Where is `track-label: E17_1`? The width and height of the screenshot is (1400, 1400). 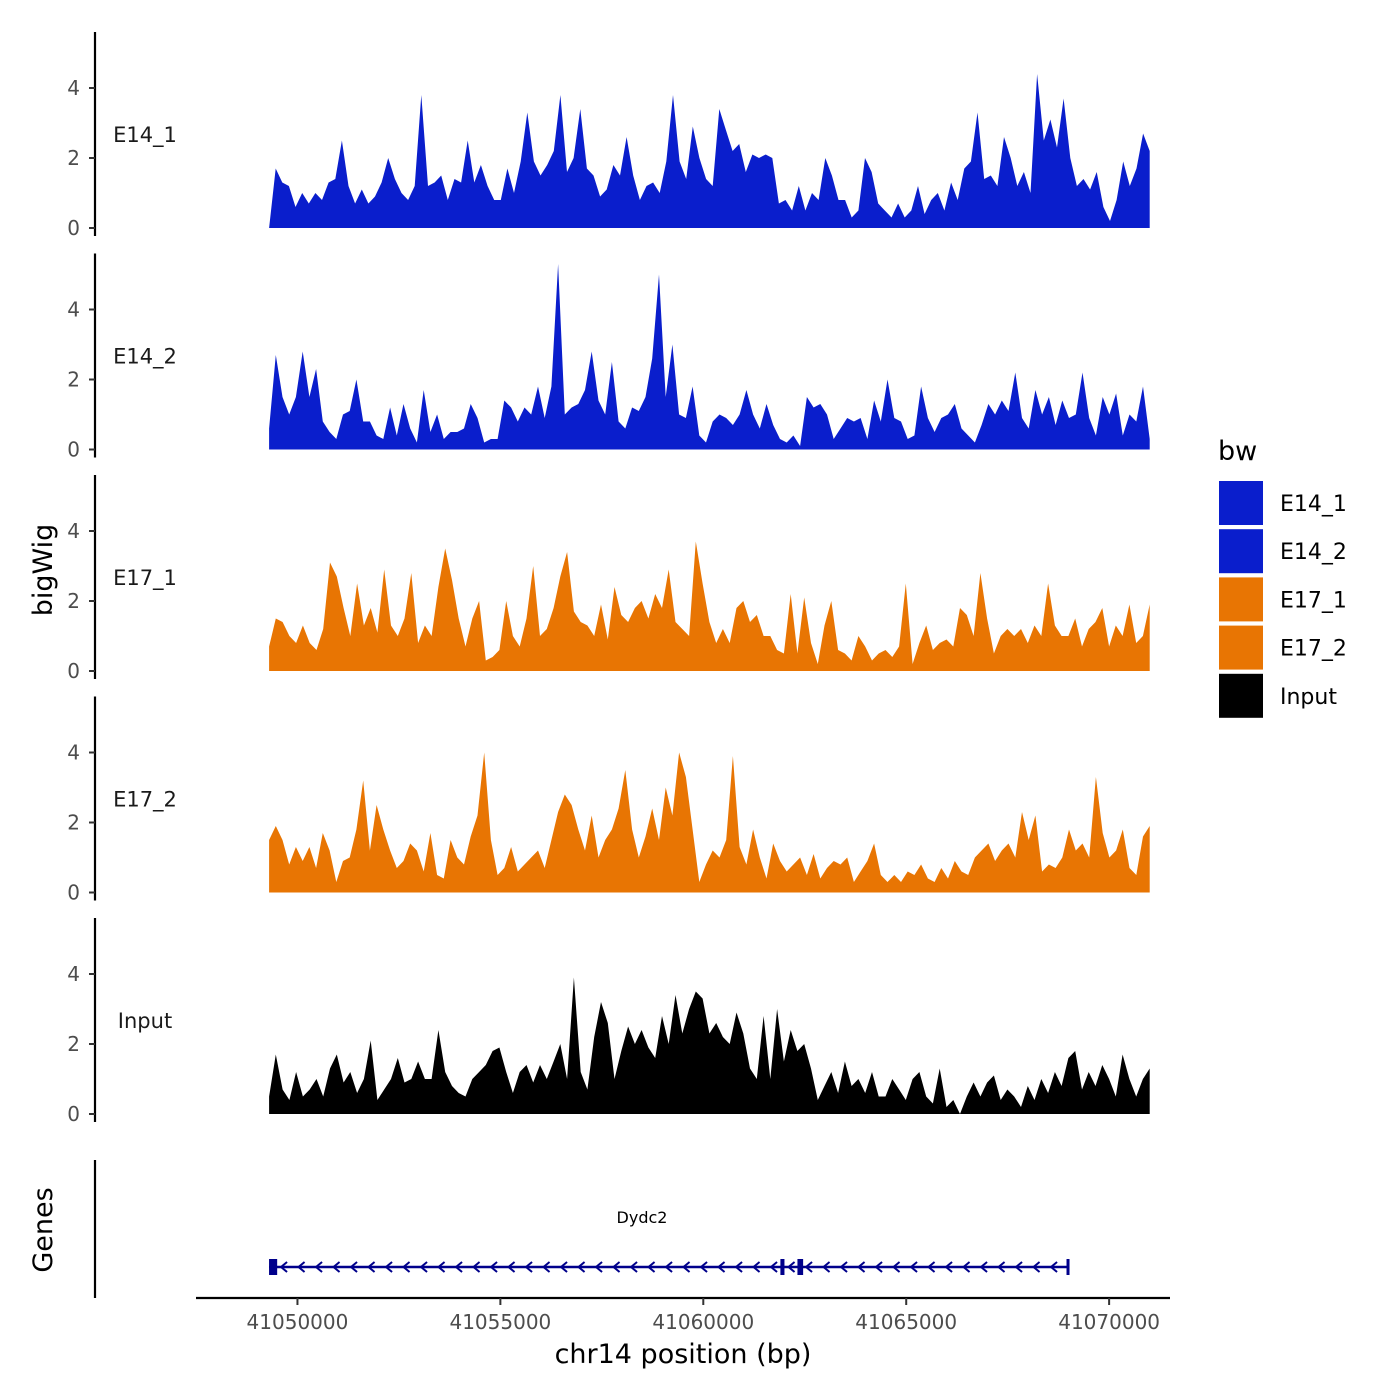 track-label: E17_1 is located at coordinates (145, 578).